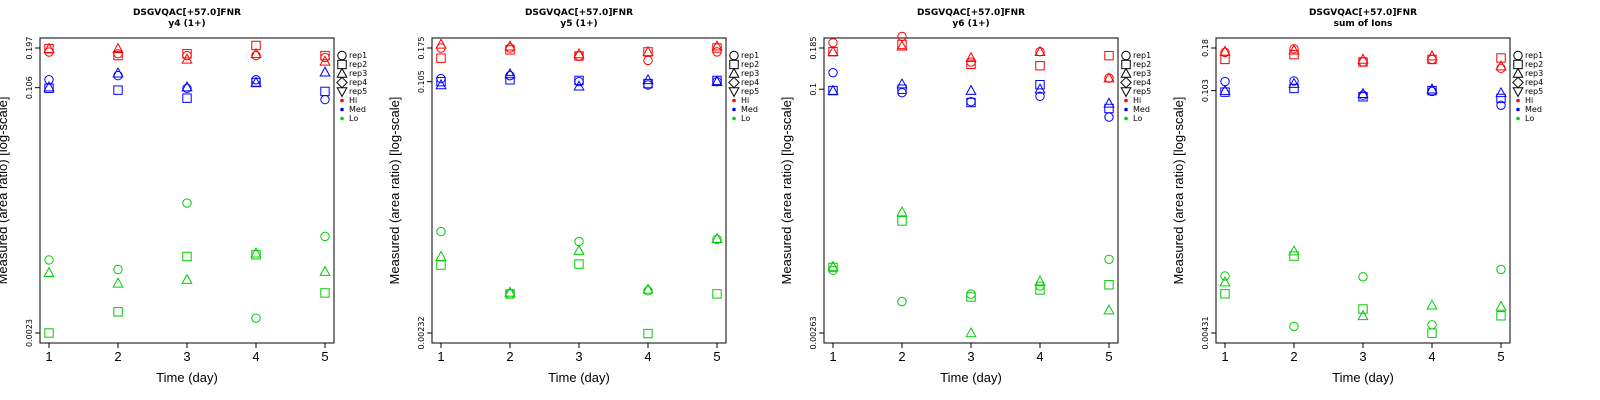 The height and width of the screenshot is (400, 1600). What do you see at coordinates (358, 55) in the screenshot?
I see `legend-label: rep1` at bounding box center [358, 55].